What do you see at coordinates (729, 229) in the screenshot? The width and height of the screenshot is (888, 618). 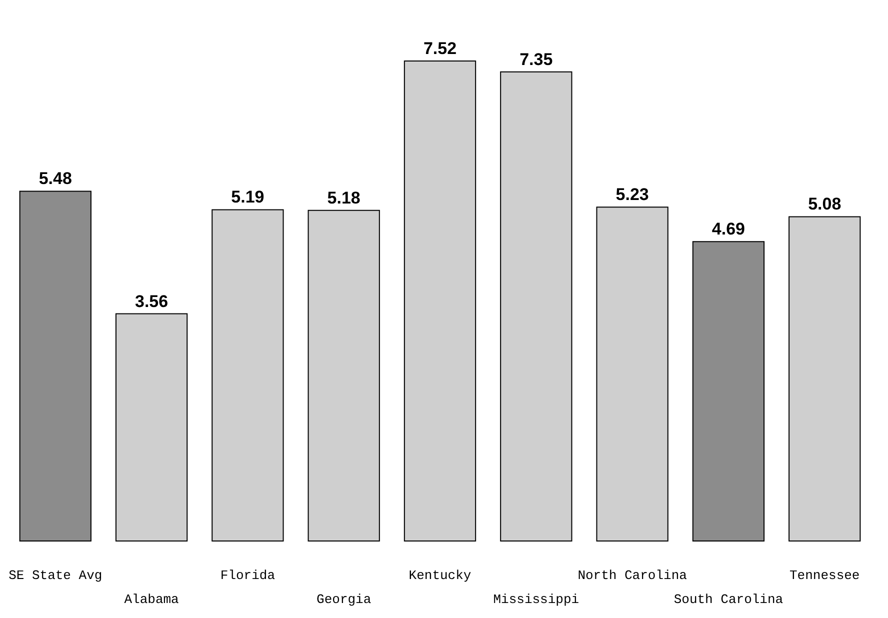 I see `data-label: 4.69` at bounding box center [729, 229].